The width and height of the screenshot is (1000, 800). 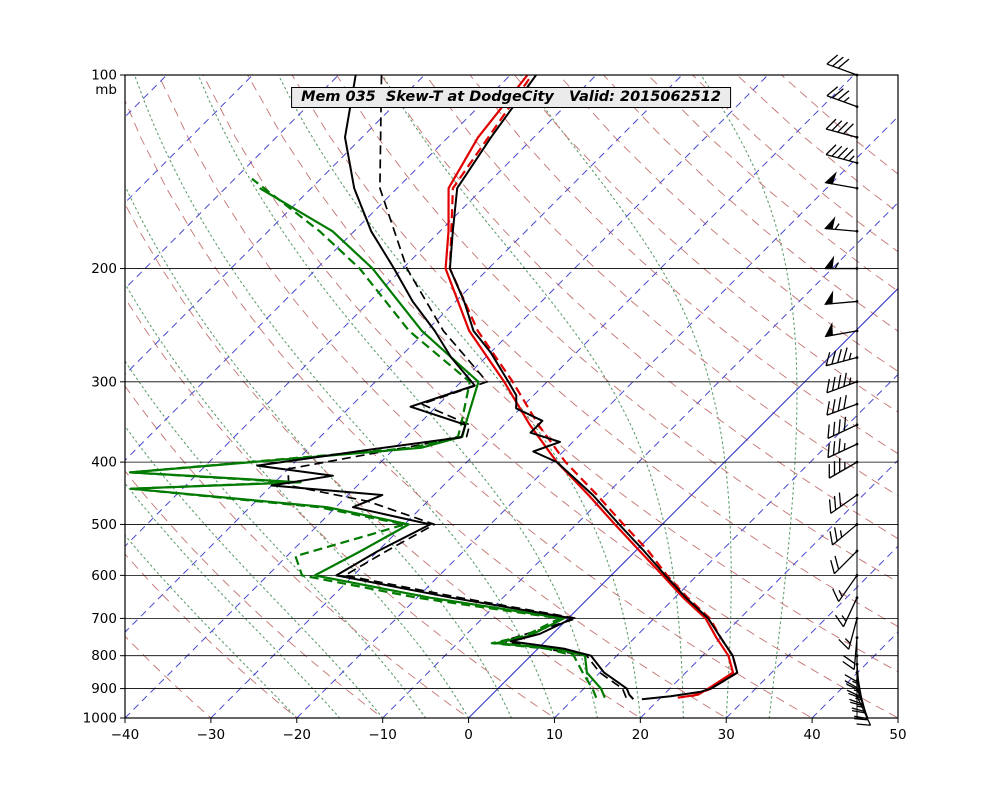 I want to click on svg-text: −30, so click(x=211, y=735).